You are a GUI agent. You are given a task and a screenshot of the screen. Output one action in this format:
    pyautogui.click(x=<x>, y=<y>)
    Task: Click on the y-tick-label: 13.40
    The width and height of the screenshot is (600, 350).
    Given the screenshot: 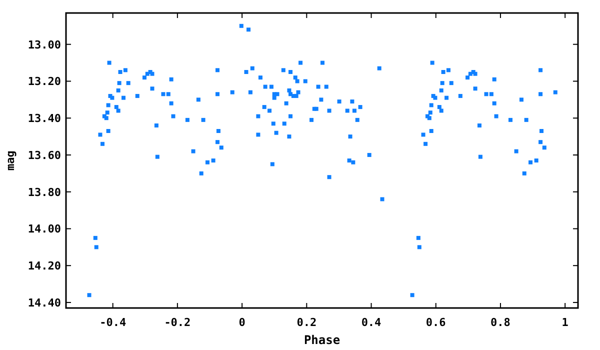 What is the action you would take?
    pyautogui.click(x=44, y=119)
    